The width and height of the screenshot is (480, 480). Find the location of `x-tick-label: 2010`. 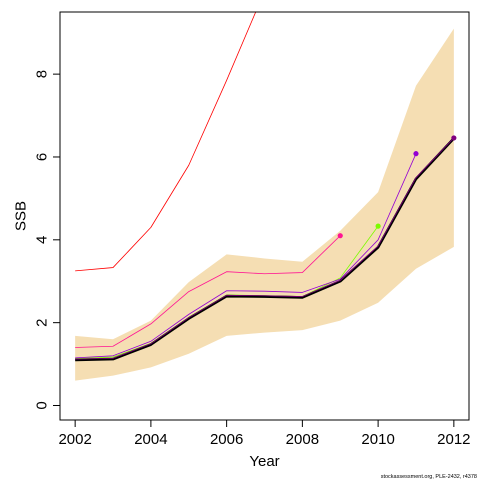

x-tick-label: 2010 is located at coordinates (377, 439).